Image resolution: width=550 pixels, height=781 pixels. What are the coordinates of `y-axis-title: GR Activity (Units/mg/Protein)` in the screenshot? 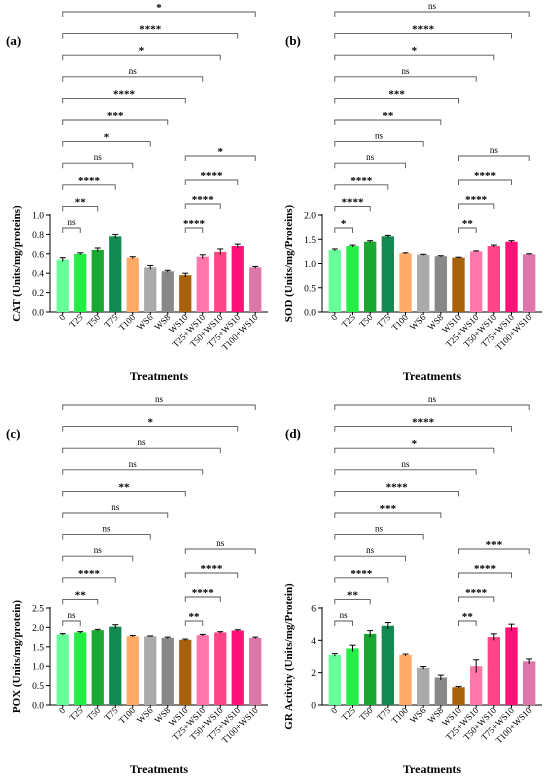 It's located at (289, 656).